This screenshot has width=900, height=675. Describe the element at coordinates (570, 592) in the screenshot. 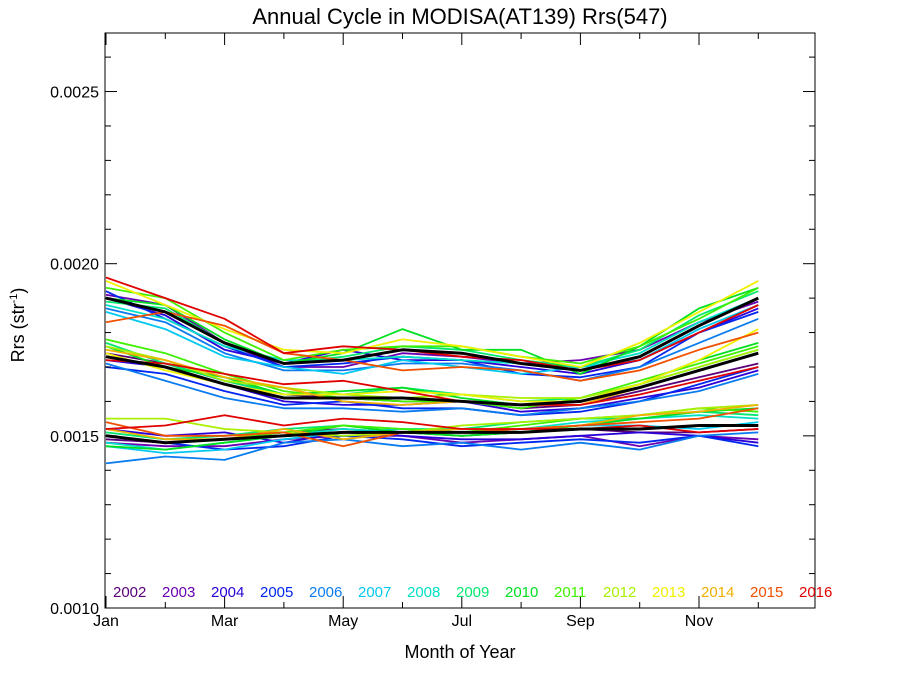

I see `legend-label-2011: 2011` at that location.